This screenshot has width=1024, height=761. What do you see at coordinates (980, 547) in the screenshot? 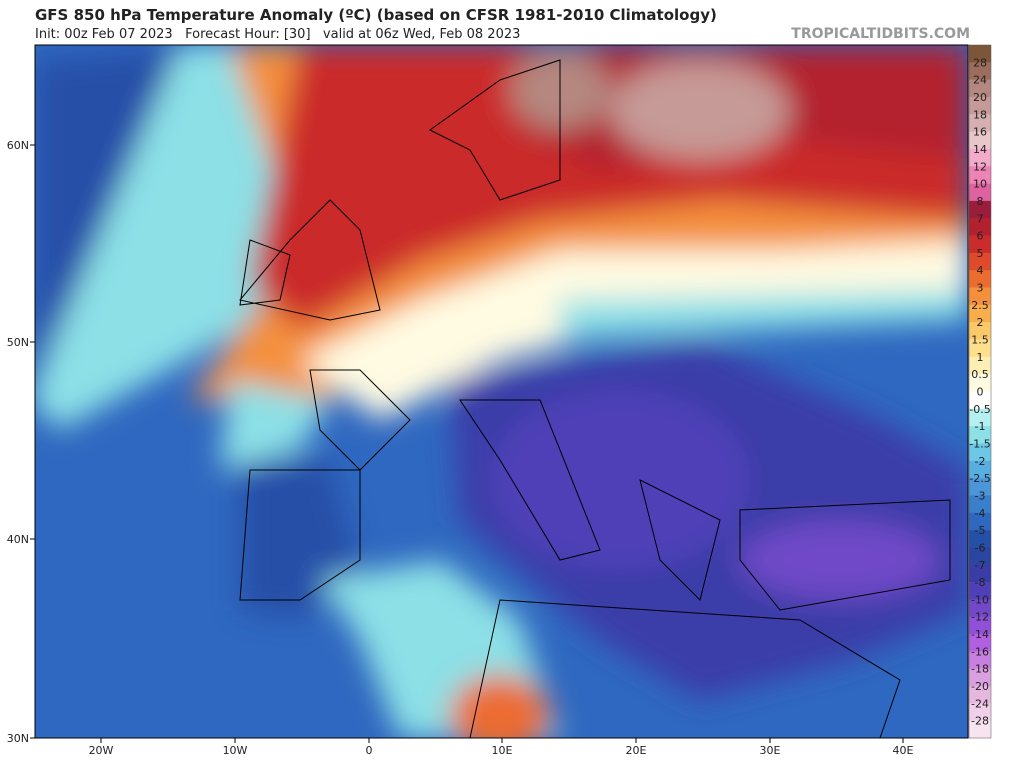
I see `colorbar-label: -6` at bounding box center [980, 547].